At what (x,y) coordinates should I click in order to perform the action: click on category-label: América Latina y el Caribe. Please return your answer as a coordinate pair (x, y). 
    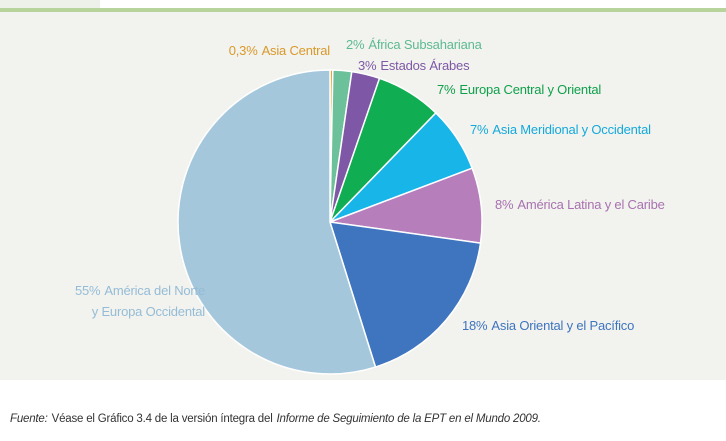
    Looking at the image, I should click on (591, 204).